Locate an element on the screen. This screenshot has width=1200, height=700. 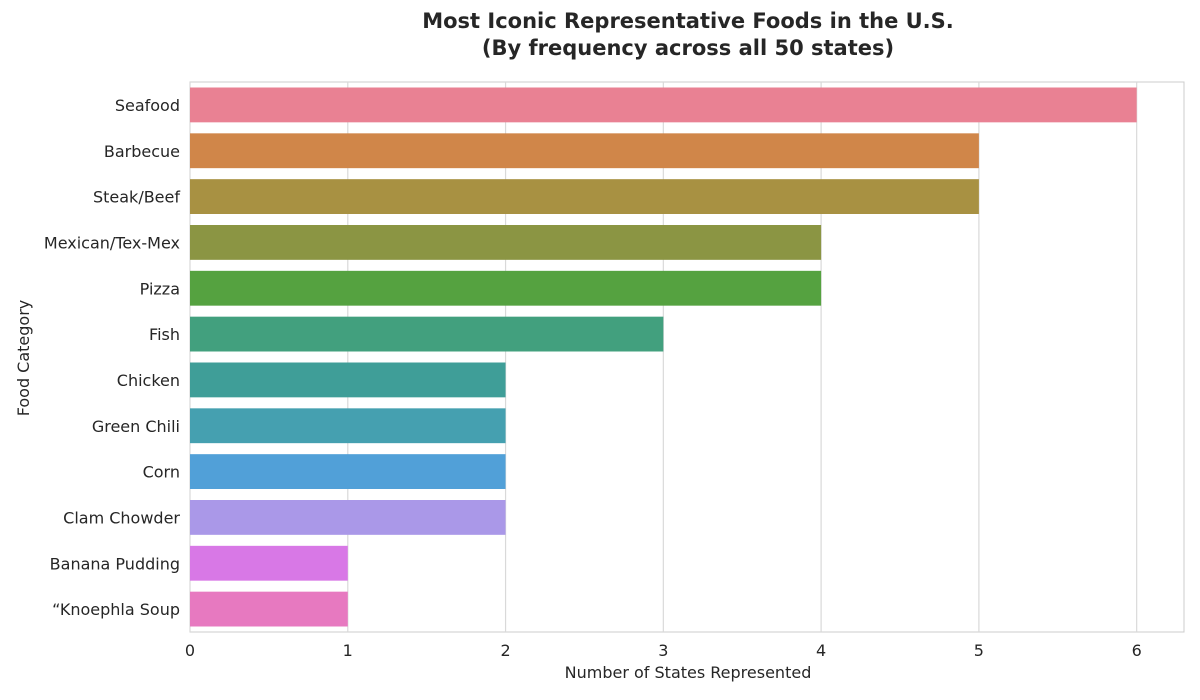
y-tick-label: Seafood is located at coordinates (147, 105).